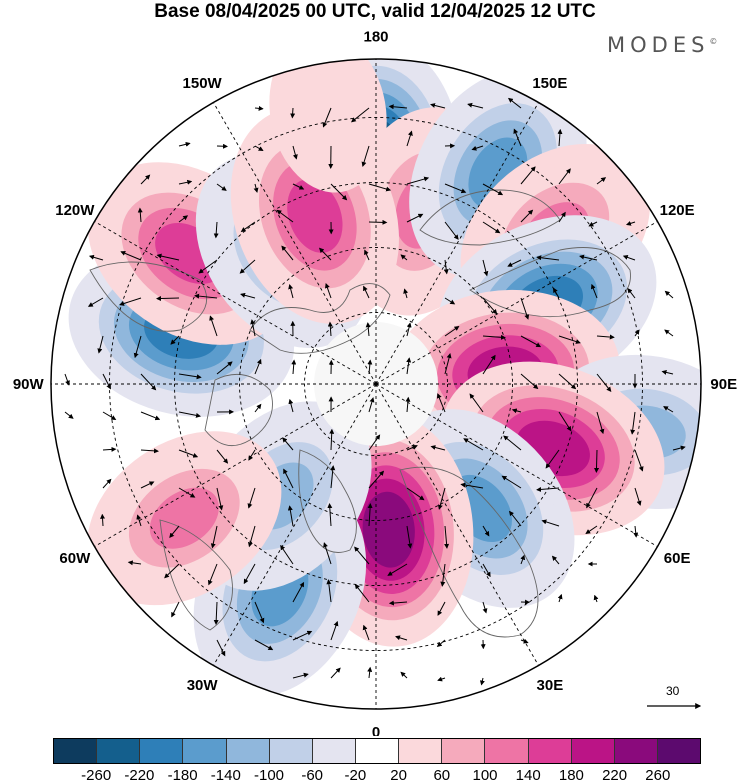  What do you see at coordinates (226, 775) in the screenshot?
I see `colorbar-tick-label: -140` at bounding box center [226, 775].